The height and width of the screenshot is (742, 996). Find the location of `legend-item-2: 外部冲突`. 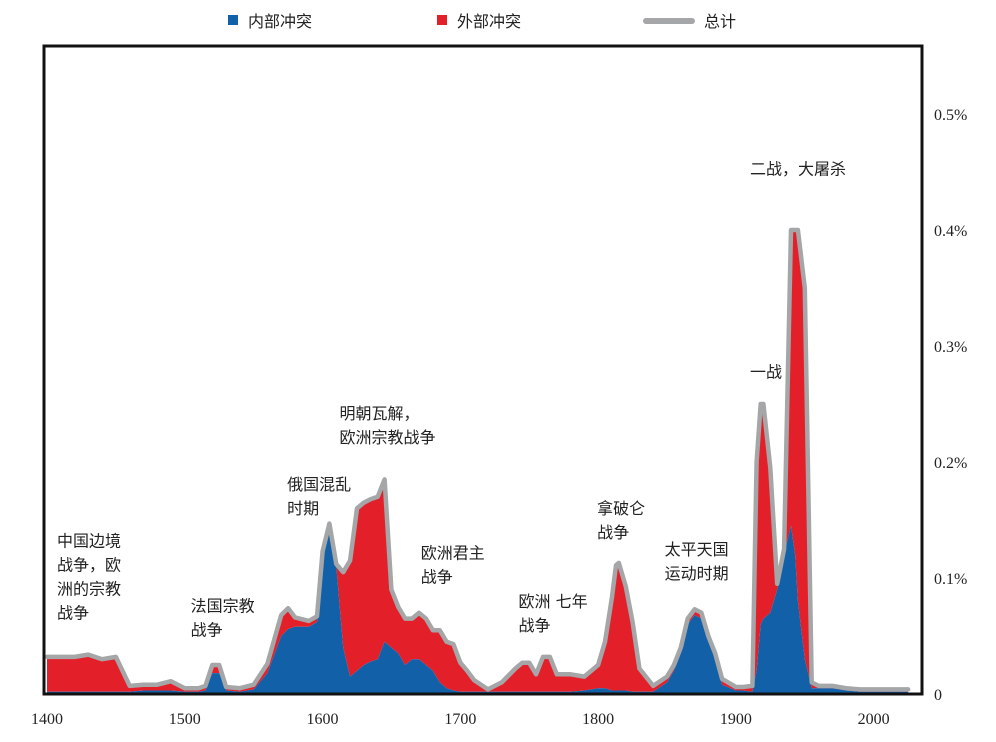

legend-item-2: 外部冲突 is located at coordinates (479, 21).